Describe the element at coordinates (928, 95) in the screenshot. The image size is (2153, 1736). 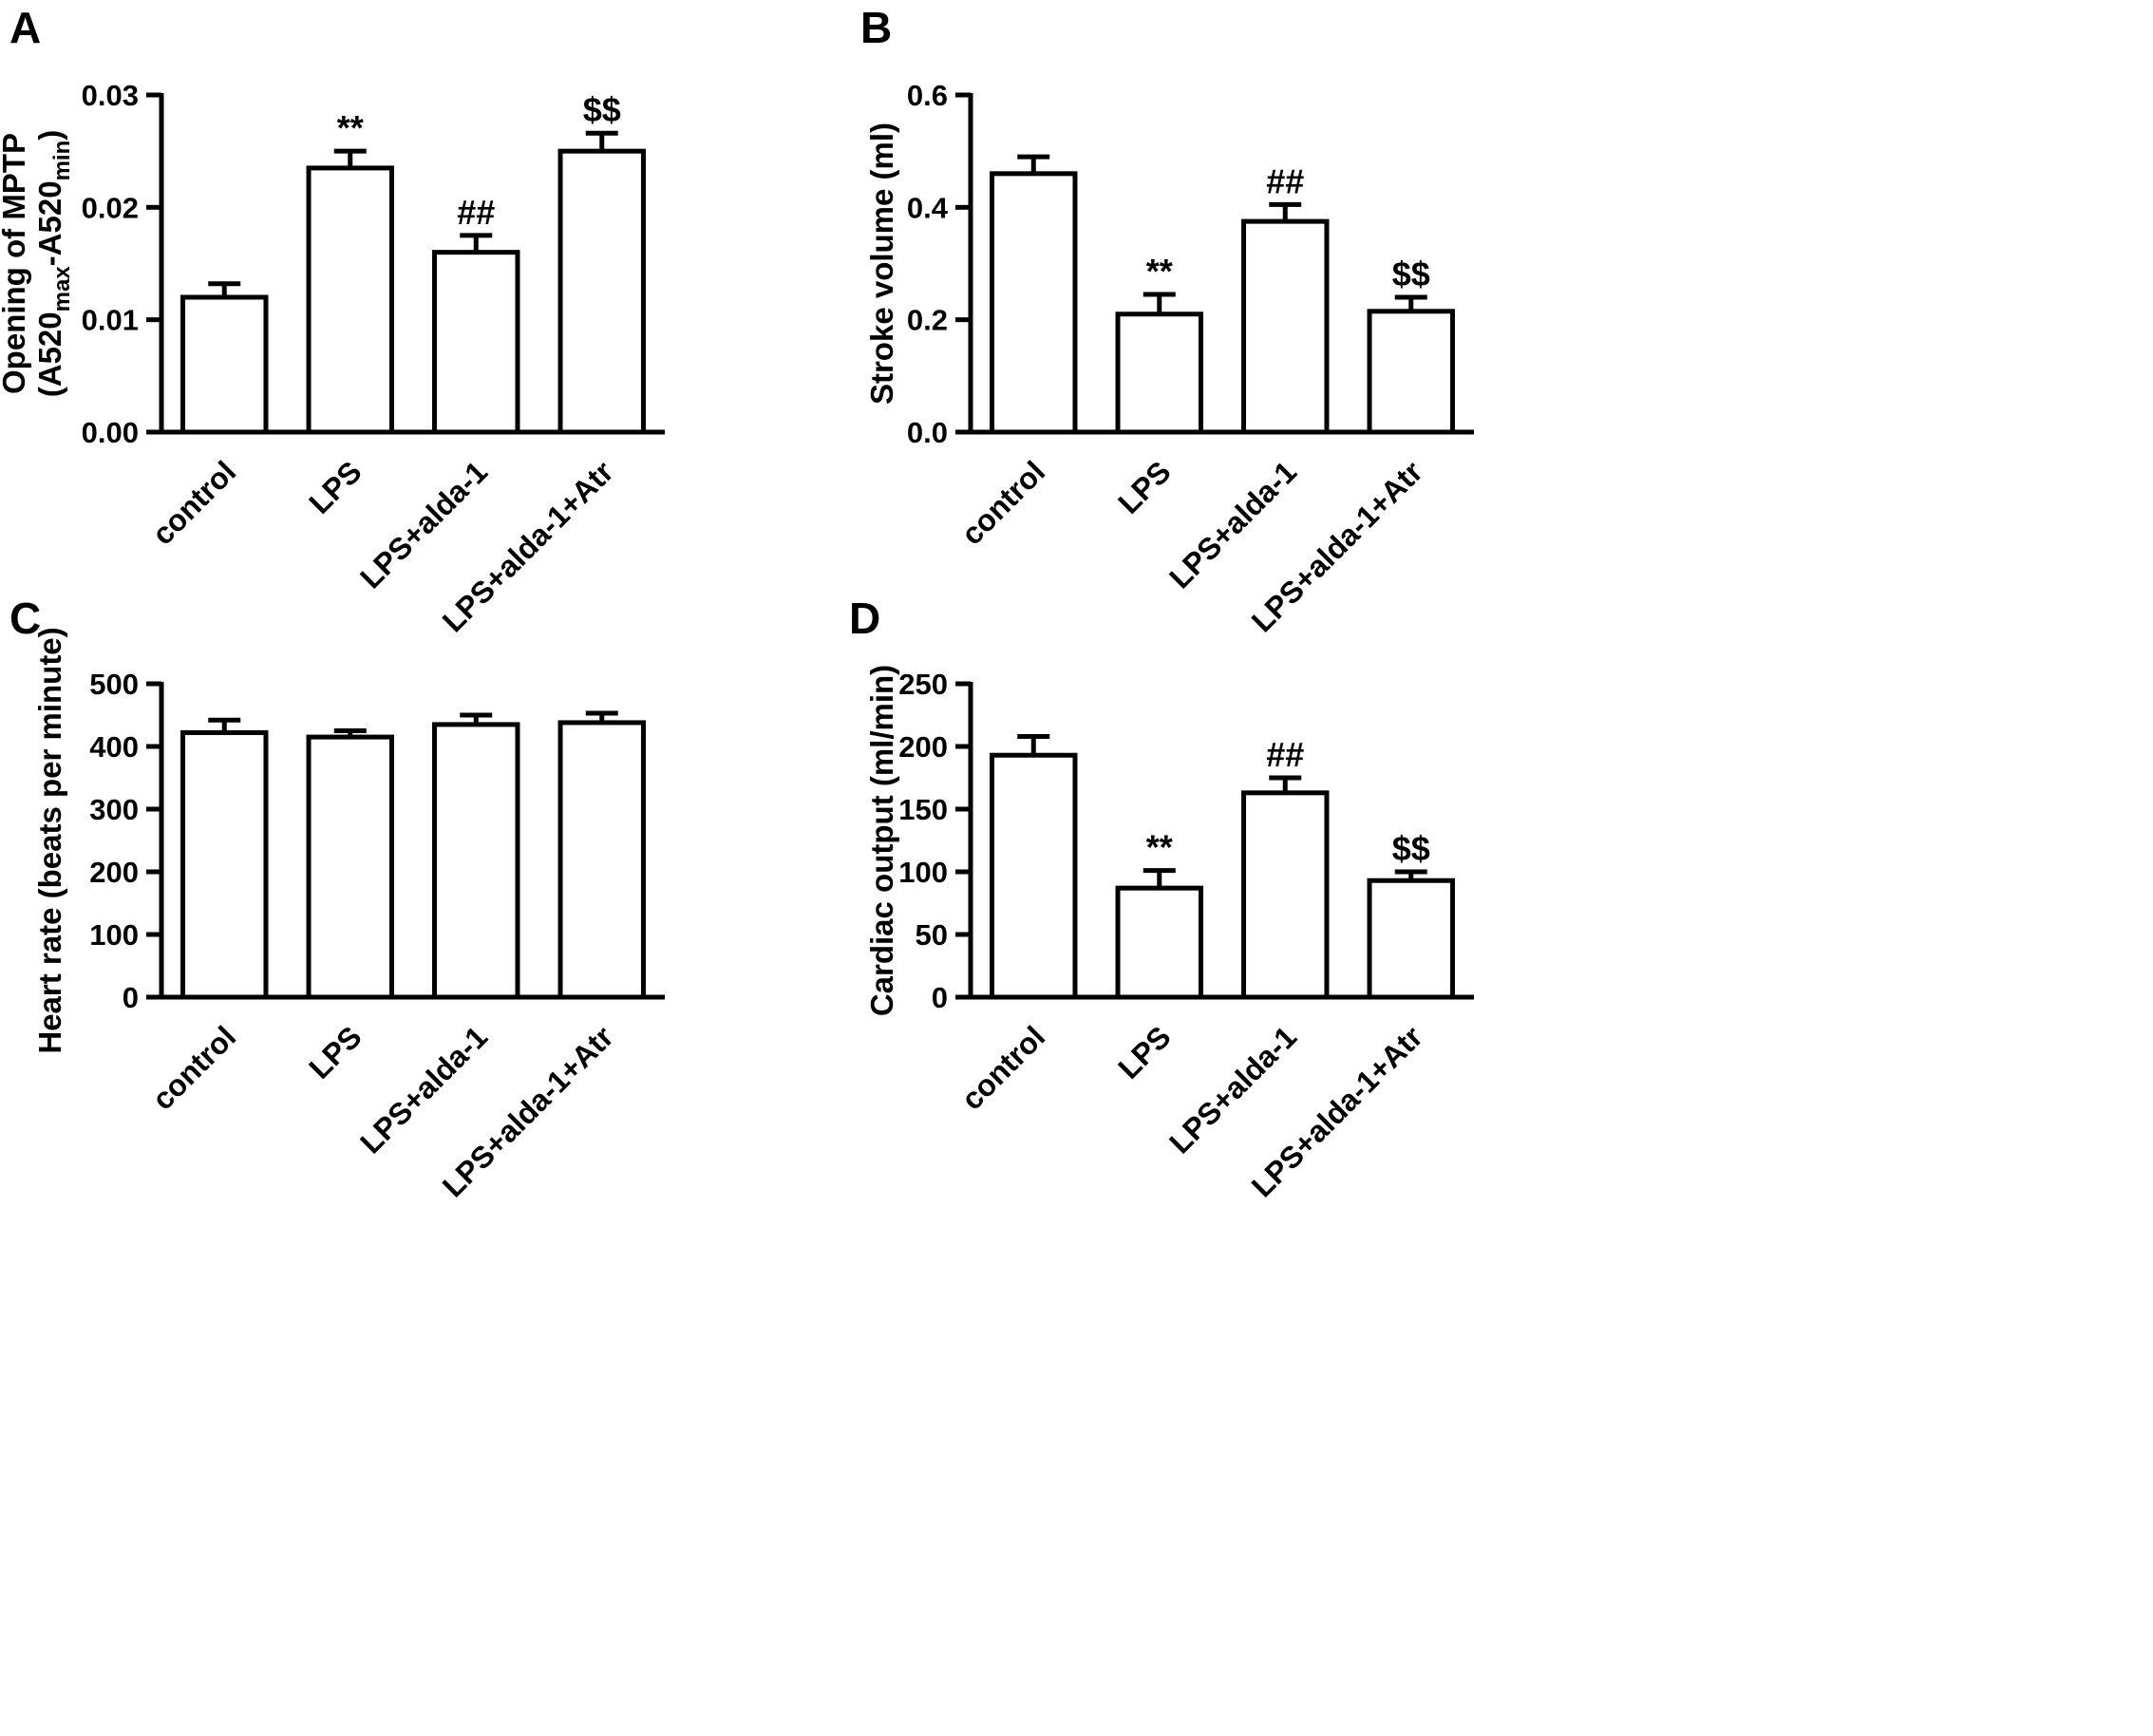
I see `y-tick-label: 0.6` at that location.